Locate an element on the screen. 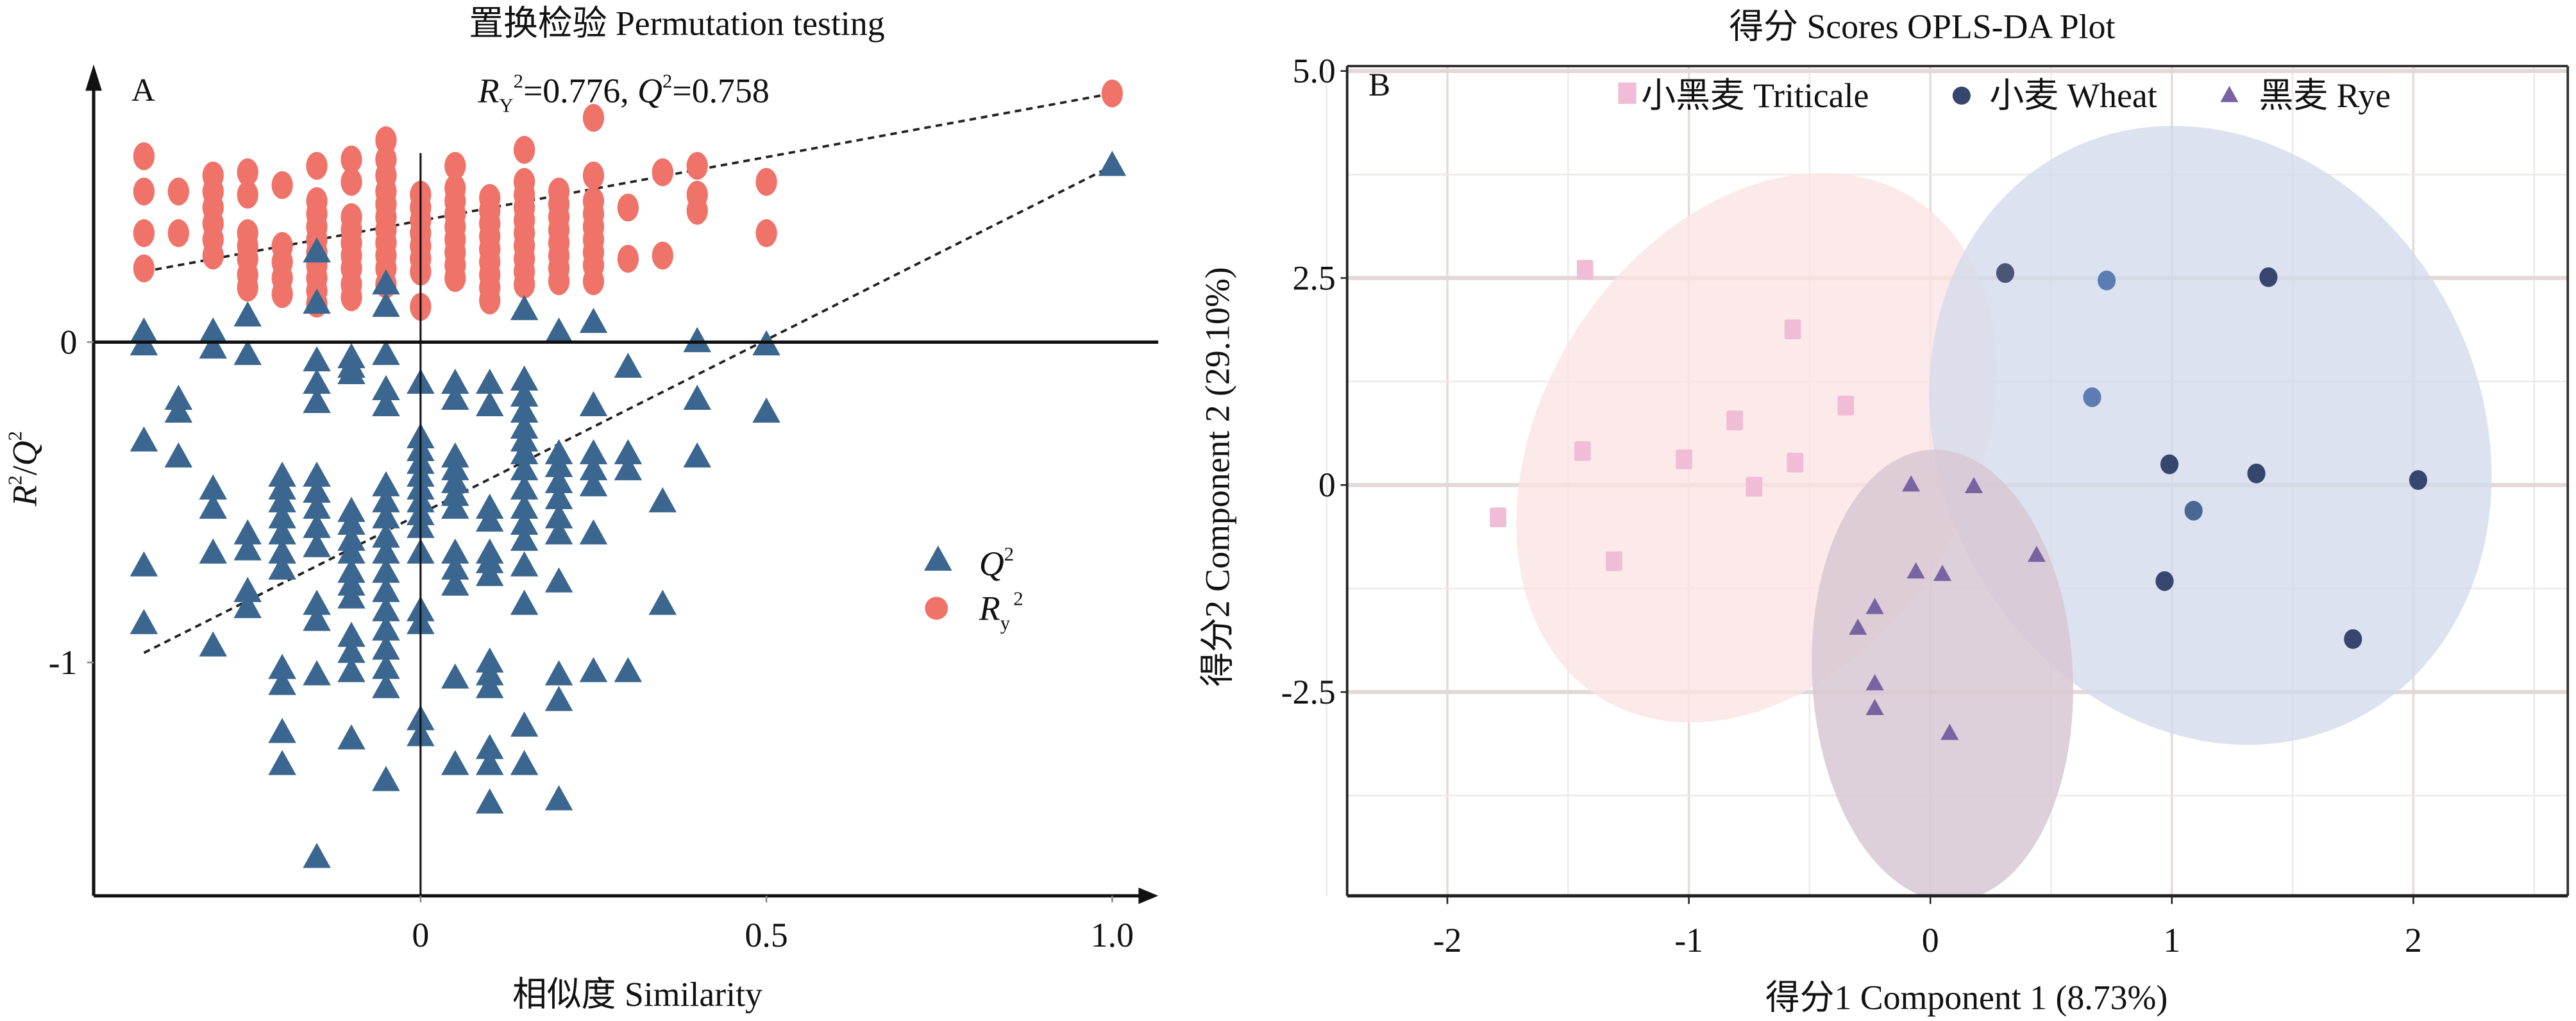 This screenshot has width=2576, height=1021. legend-label-r2y: Ry2 is located at coordinates (1001, 611).